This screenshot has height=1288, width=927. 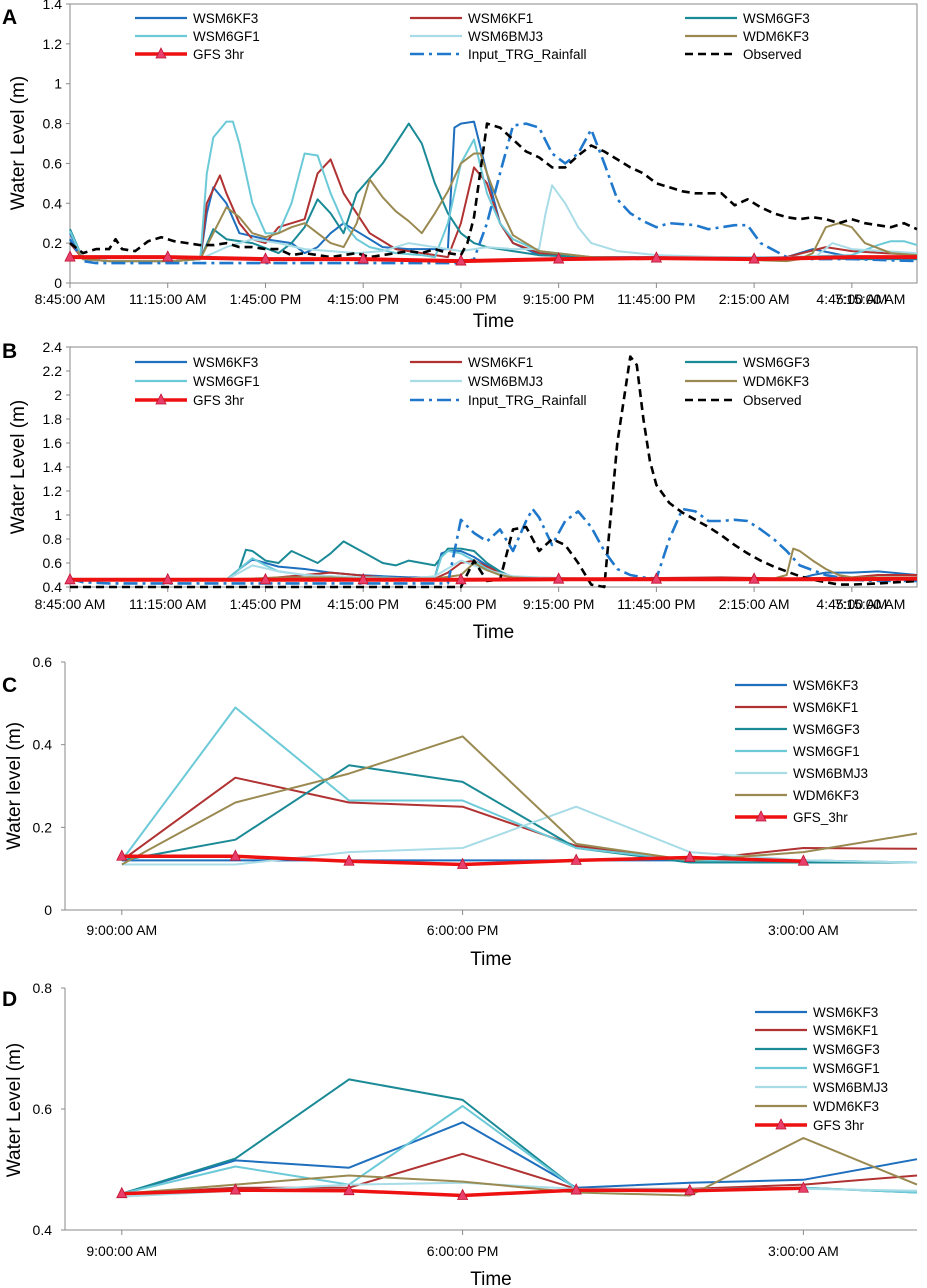 I want to click on y-axis-label: Water Level (m), so click(x=14, y=1110).